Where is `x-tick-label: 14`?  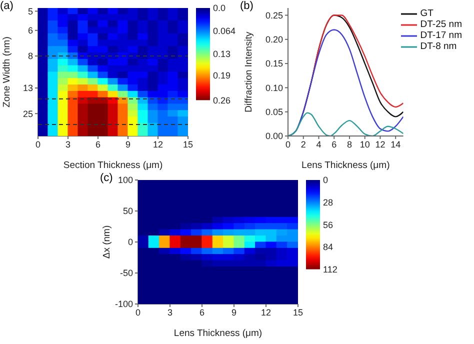
x-tick-label: 14 is located at coordinates (395, 144).